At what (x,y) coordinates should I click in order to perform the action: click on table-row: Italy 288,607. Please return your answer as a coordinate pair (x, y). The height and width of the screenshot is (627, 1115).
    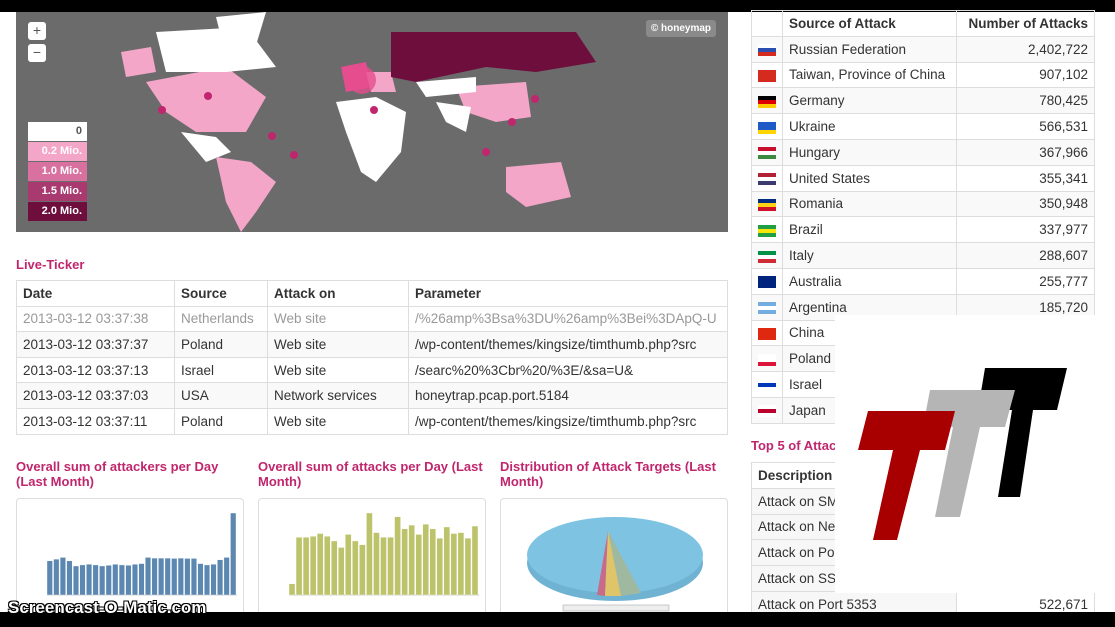
    Looking at the image, I should click on (923, 255).